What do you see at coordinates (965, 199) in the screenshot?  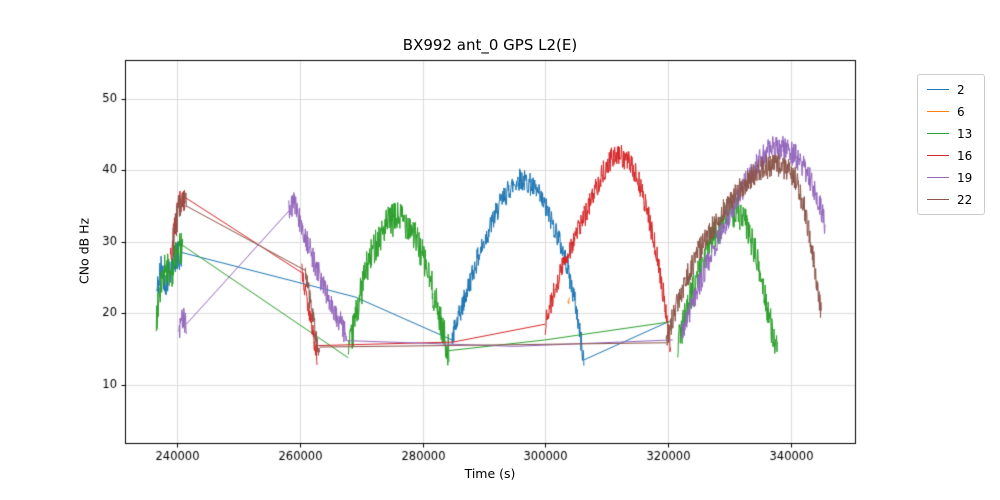 I see `legend-label: 22` at bounding box center [965, 199].